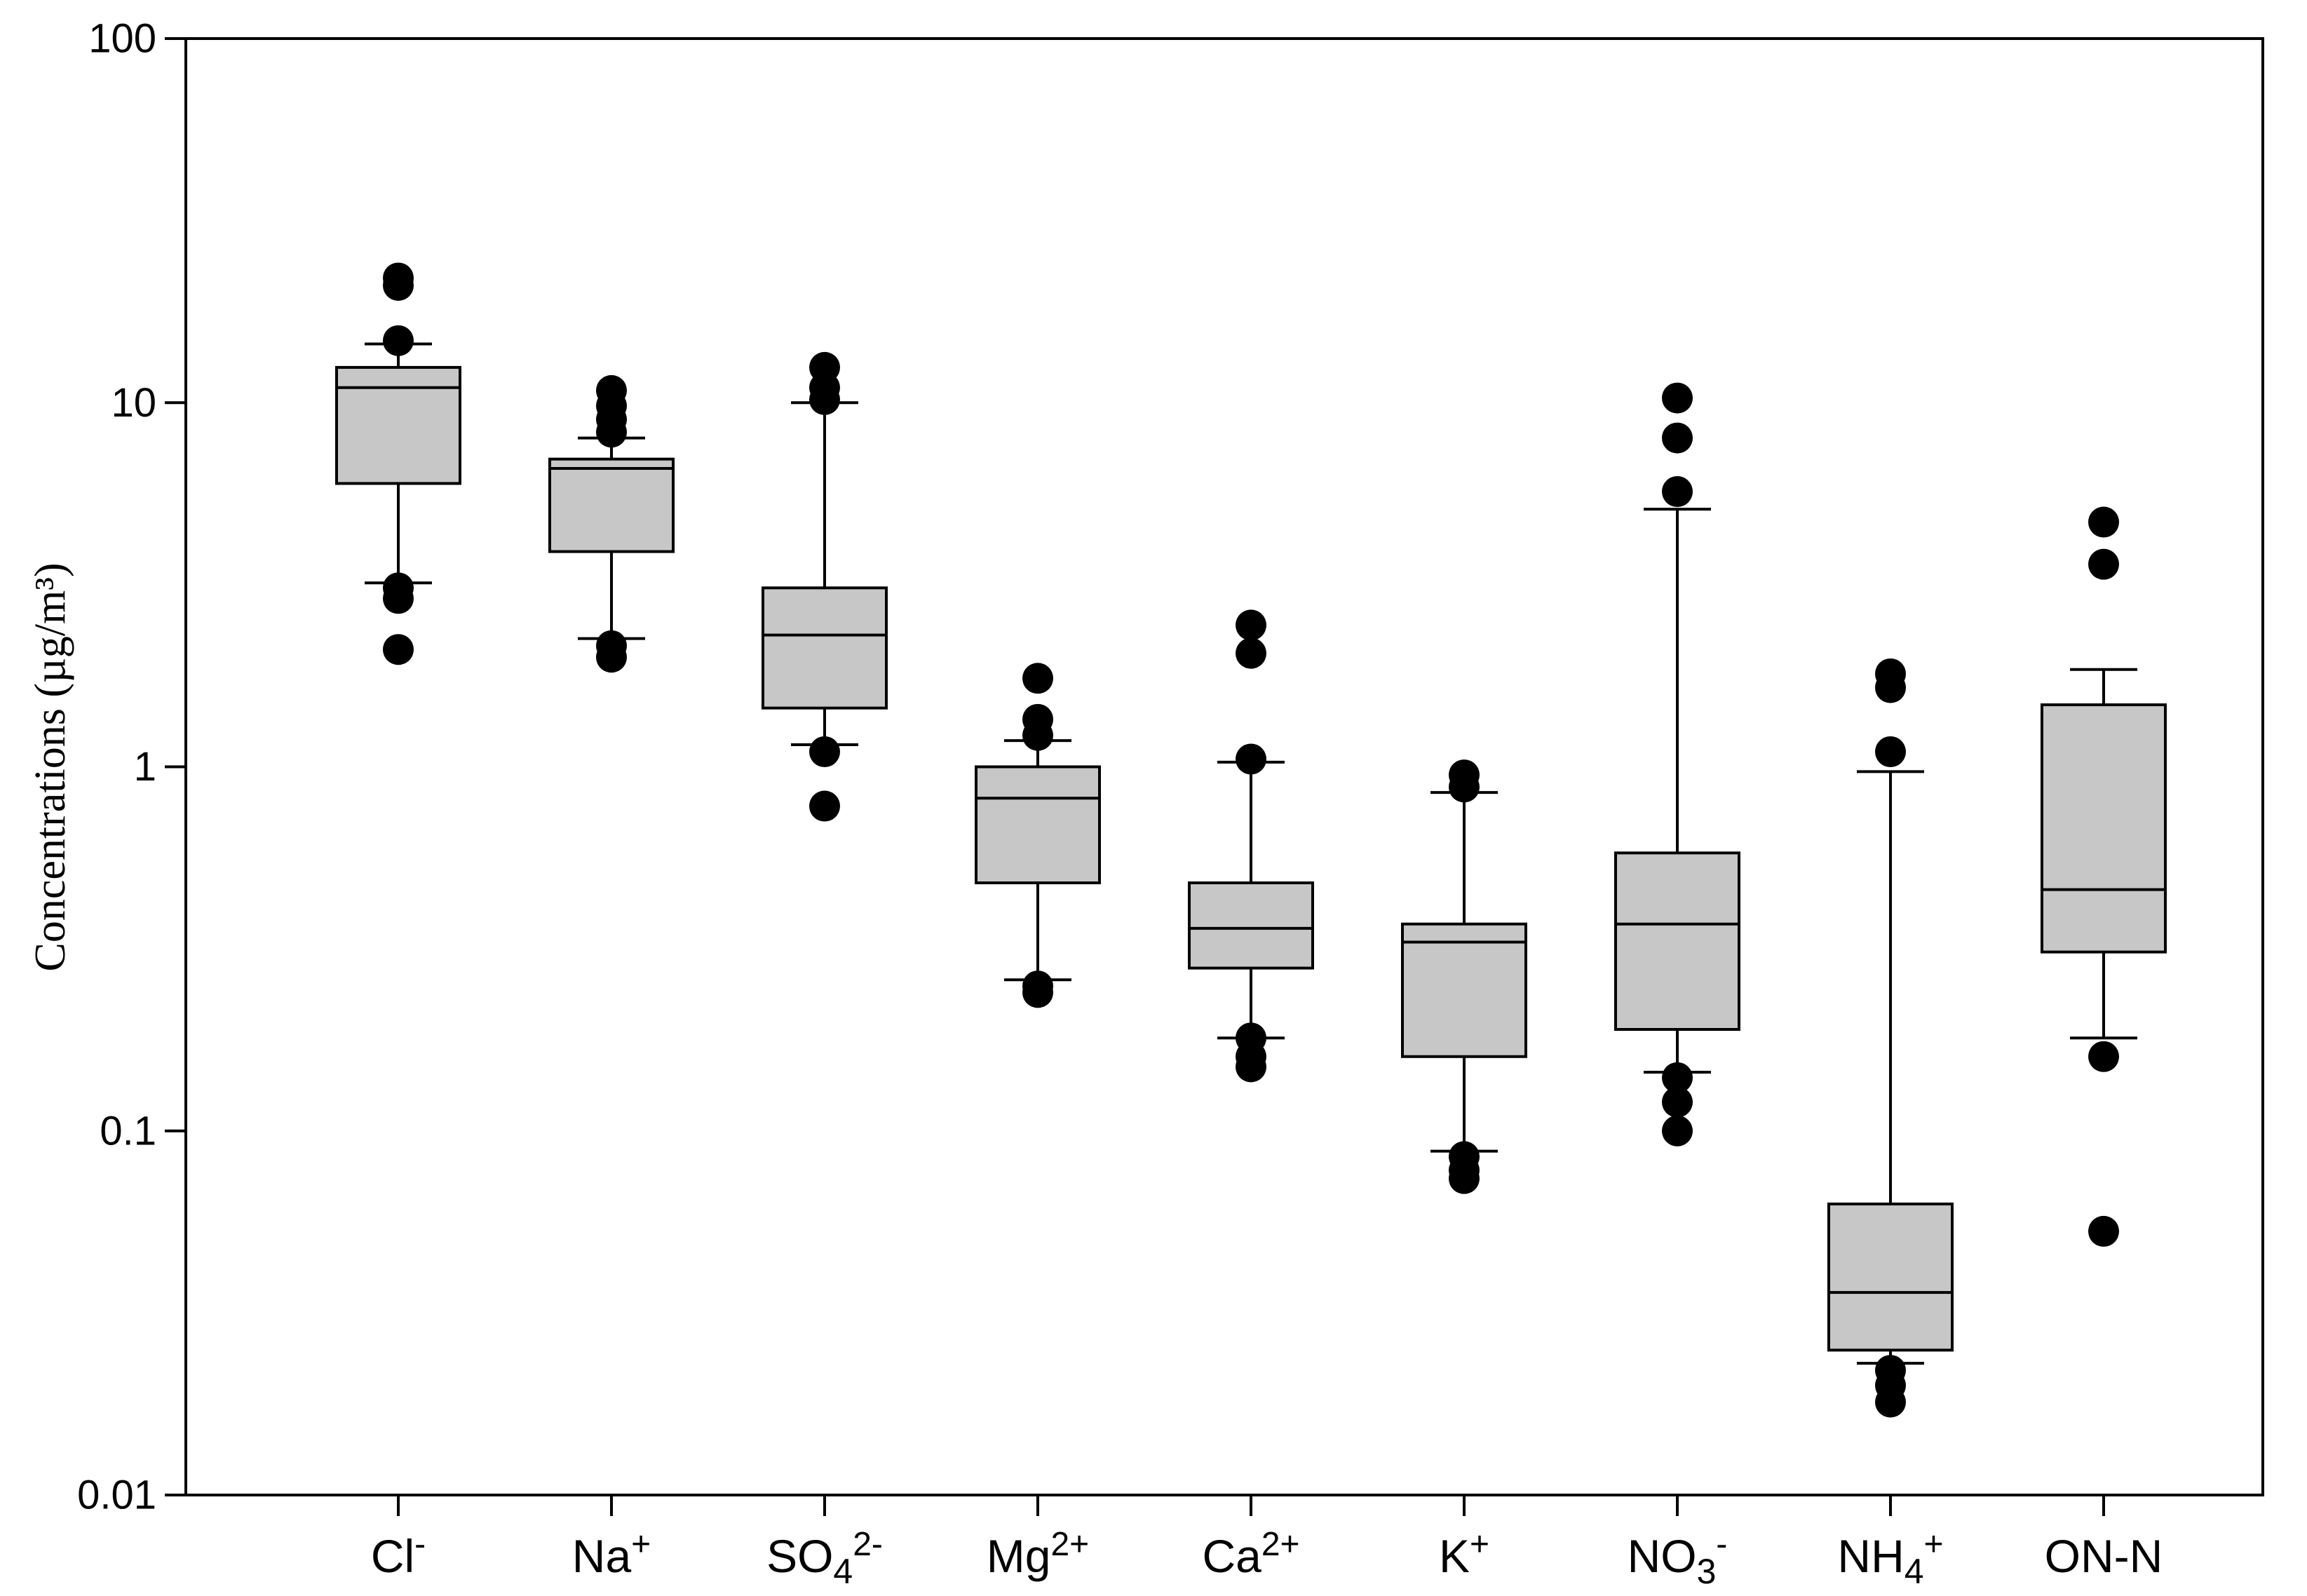  Describe the element at coordinates (1464, 1554) in the screenshot. I see `x-tick-label-5: K+` at that location.